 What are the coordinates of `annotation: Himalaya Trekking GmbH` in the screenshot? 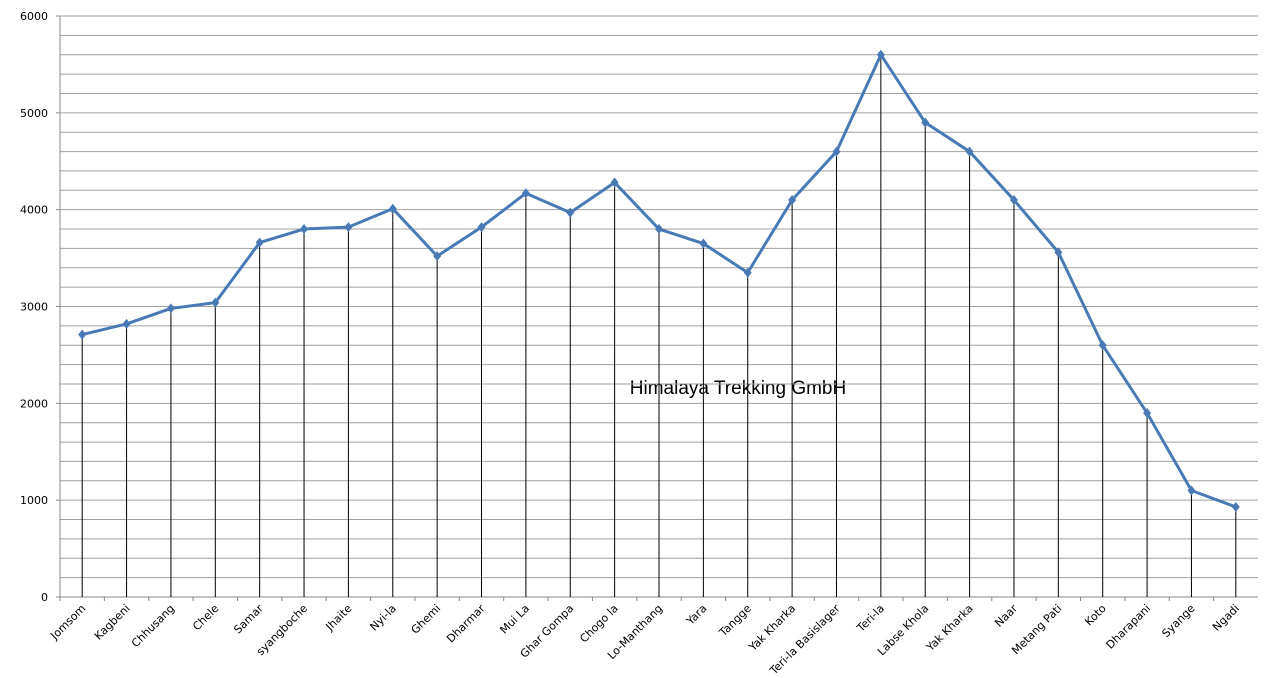 It's located at (738, 388).